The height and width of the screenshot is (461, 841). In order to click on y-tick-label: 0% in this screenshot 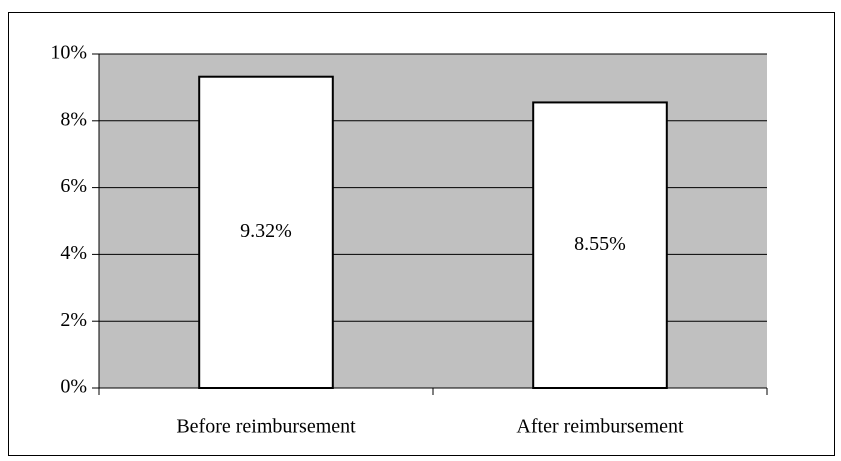, I will do `click(73, 387)`.